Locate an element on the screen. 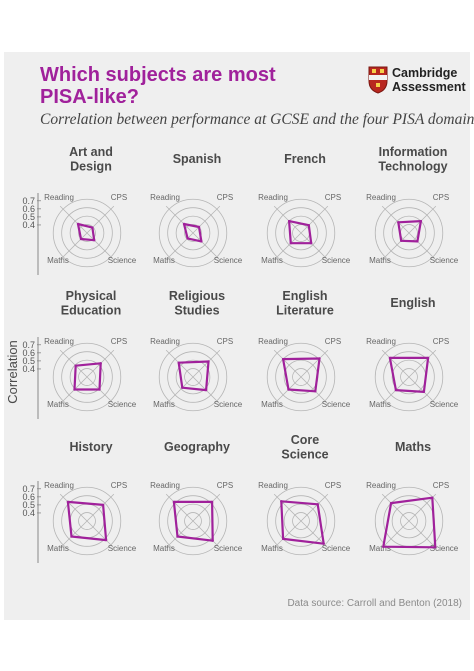  panel-title-line: English is located at coordinates (304, 296).